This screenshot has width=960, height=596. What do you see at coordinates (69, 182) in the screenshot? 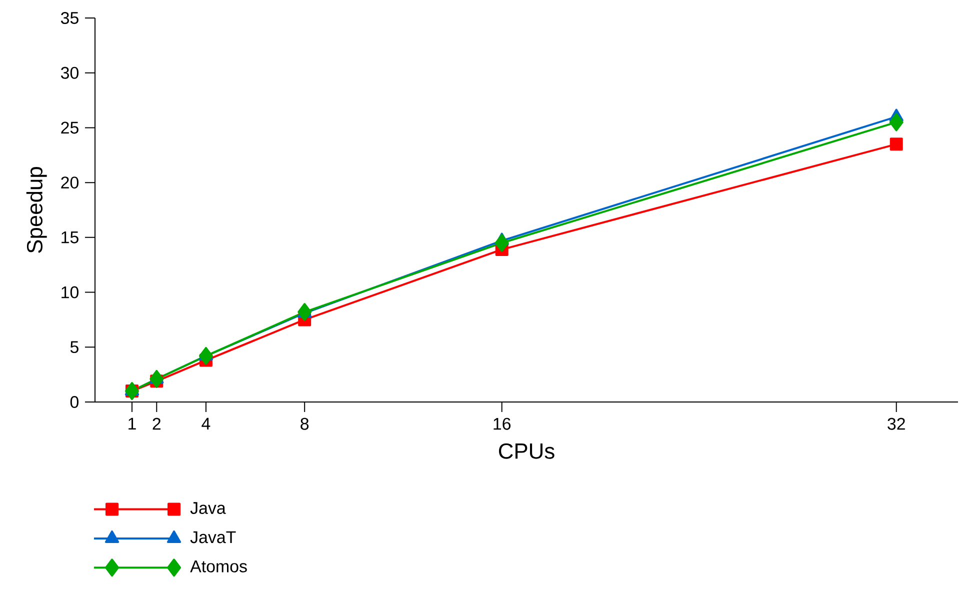
I see `y-tick-label: 20` at bounding box center [69, 182].